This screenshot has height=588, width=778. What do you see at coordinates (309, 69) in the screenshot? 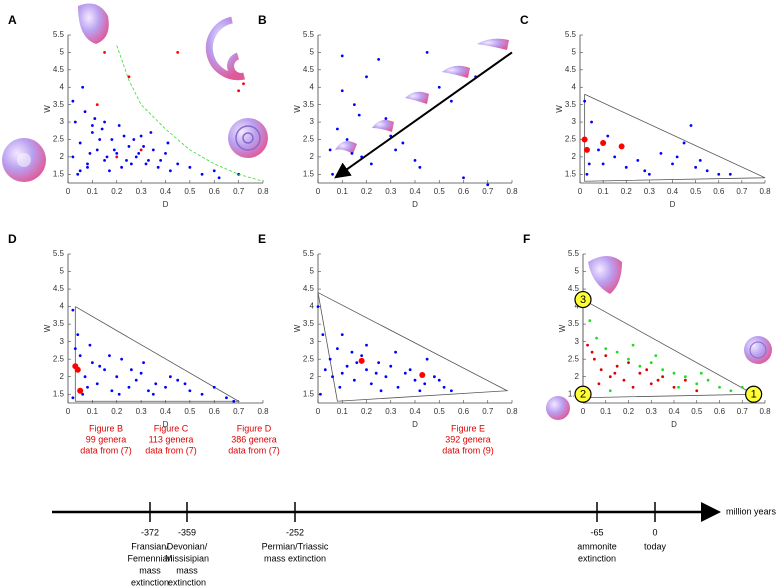
I see `y-tick-label: 4.5` at bounding box center [309, 69].